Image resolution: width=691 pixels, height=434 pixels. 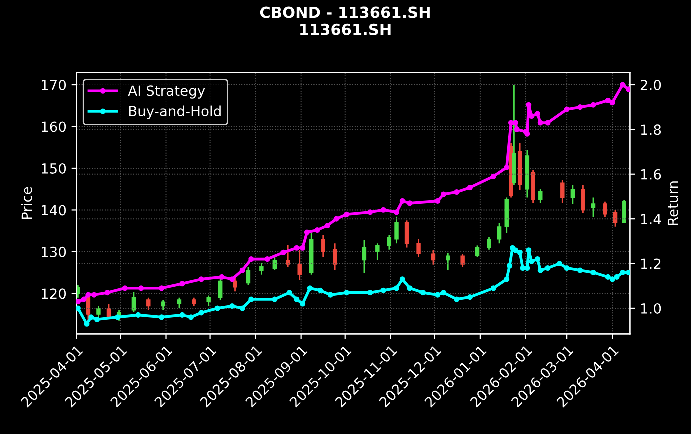 What do you see at coordinates (651, 85) in the screenshot?
I see `y2-tick-label: 2.0` at bounding box center [651, 85].